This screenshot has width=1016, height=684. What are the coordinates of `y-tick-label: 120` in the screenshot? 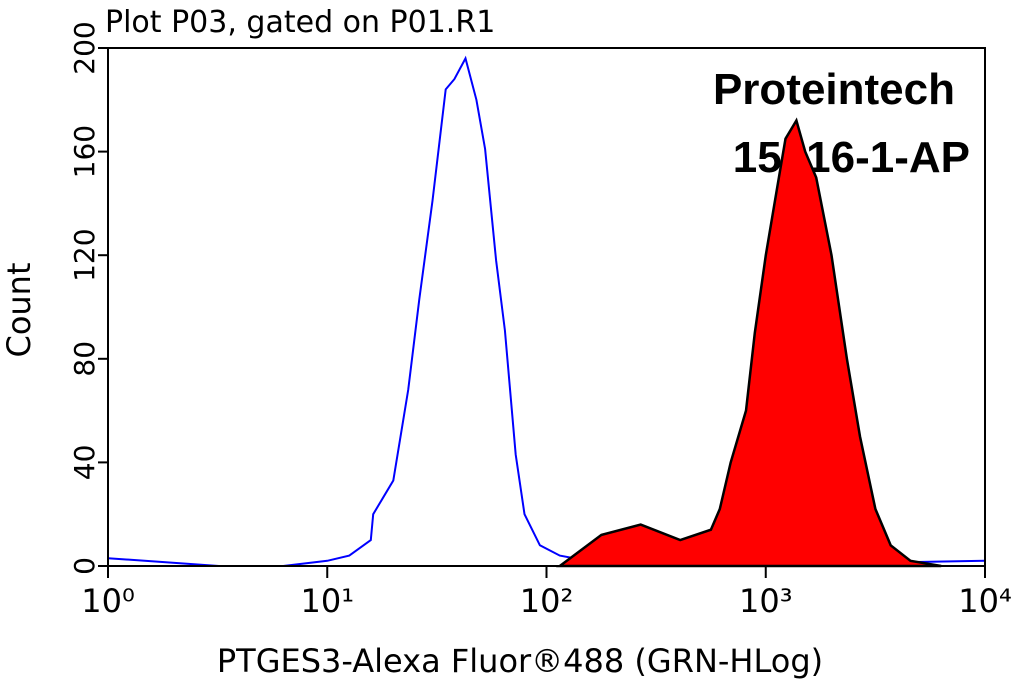 It's located at (84, 254).